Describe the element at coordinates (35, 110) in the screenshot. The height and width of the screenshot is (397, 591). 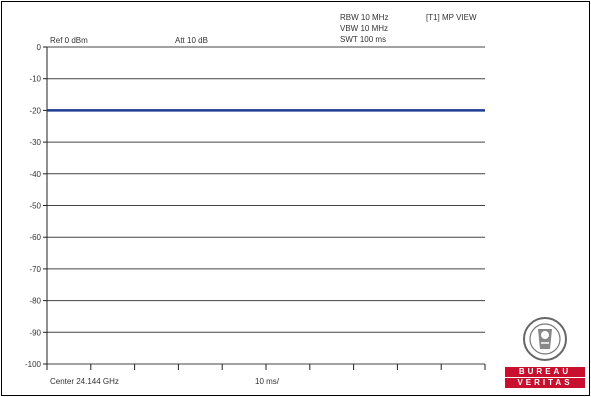
I see `y-tick-label: -20` at that location.